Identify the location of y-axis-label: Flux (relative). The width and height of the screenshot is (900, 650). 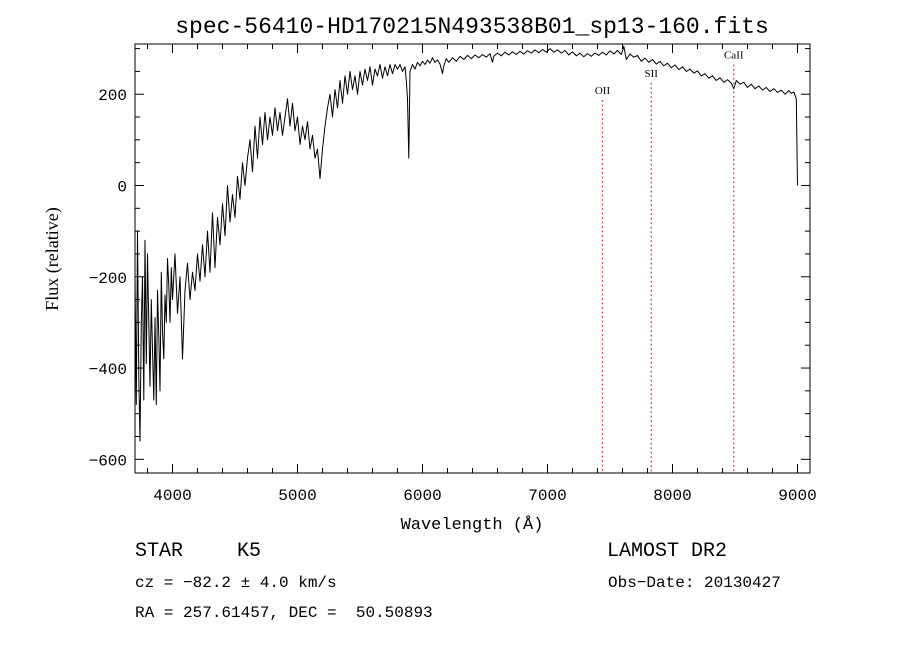
(52, 258).